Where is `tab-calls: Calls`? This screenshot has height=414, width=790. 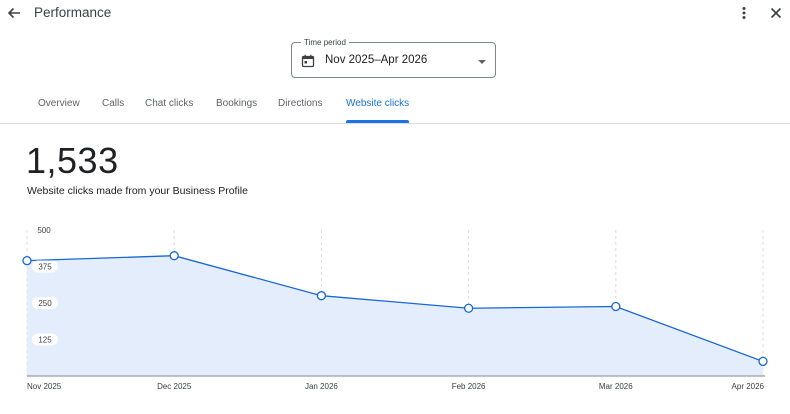 tab-calls: Calls is located at coordinates (113, 103).